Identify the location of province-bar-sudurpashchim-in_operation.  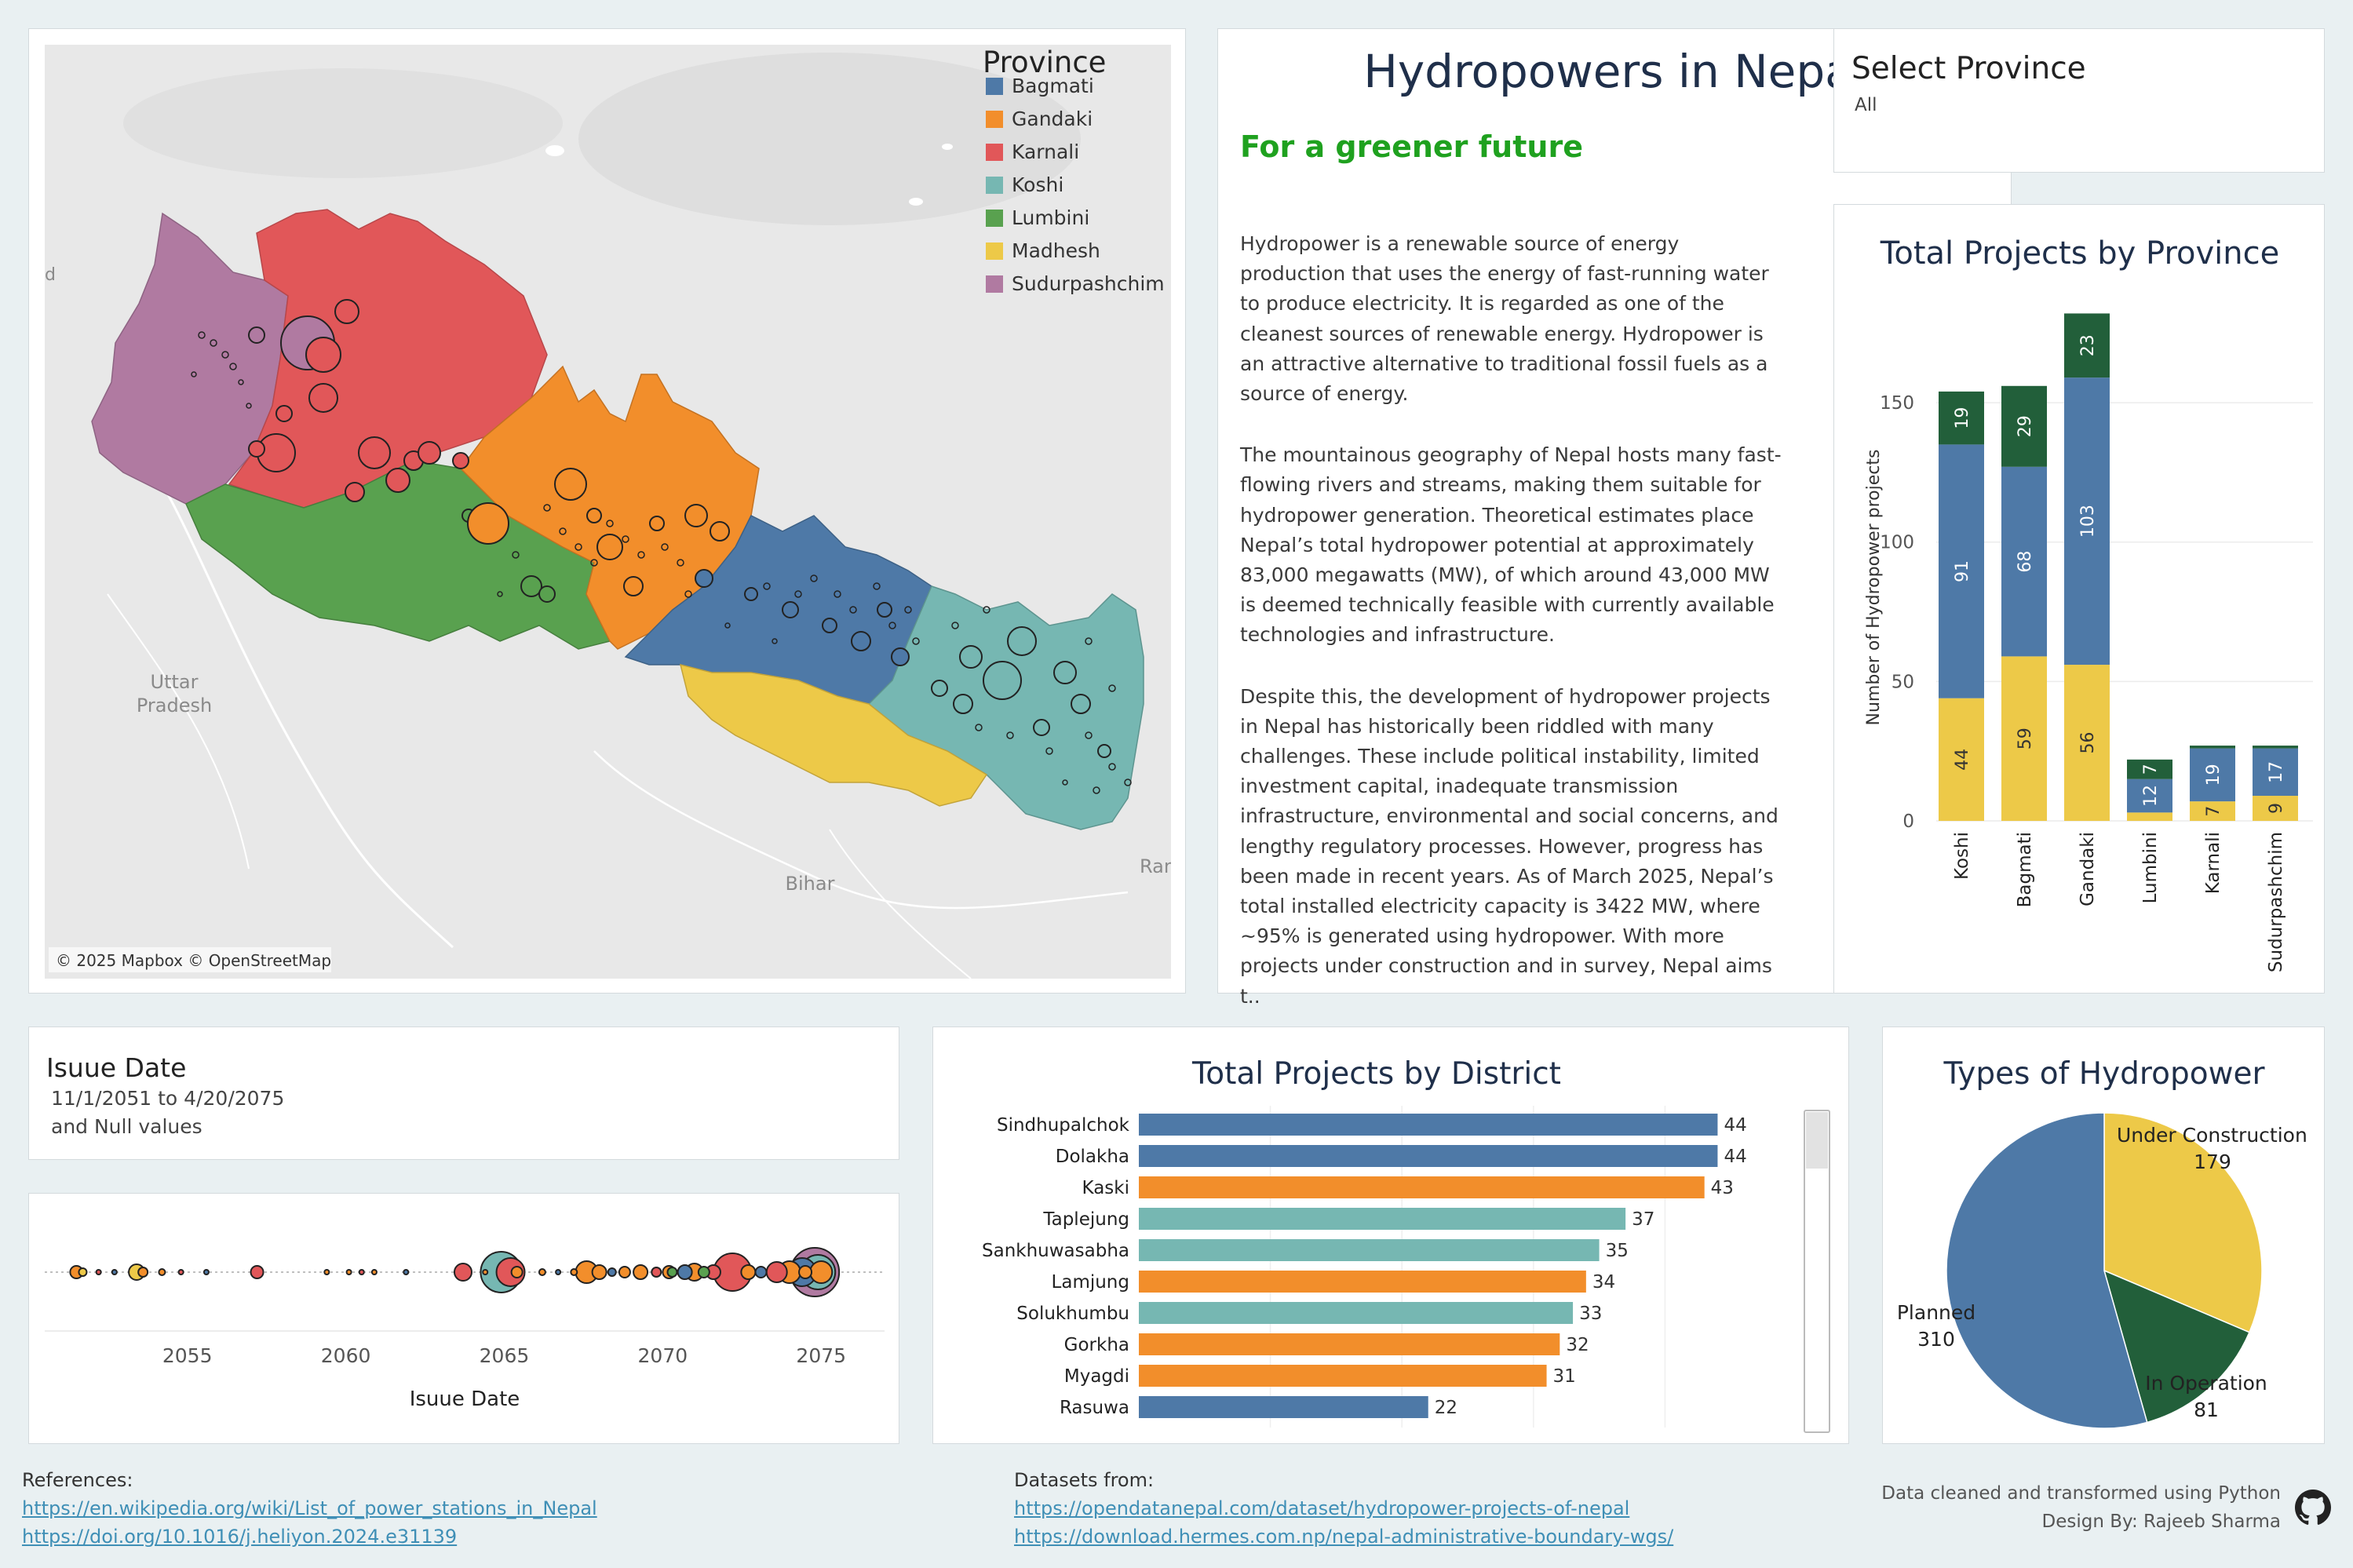
(2275, 747).